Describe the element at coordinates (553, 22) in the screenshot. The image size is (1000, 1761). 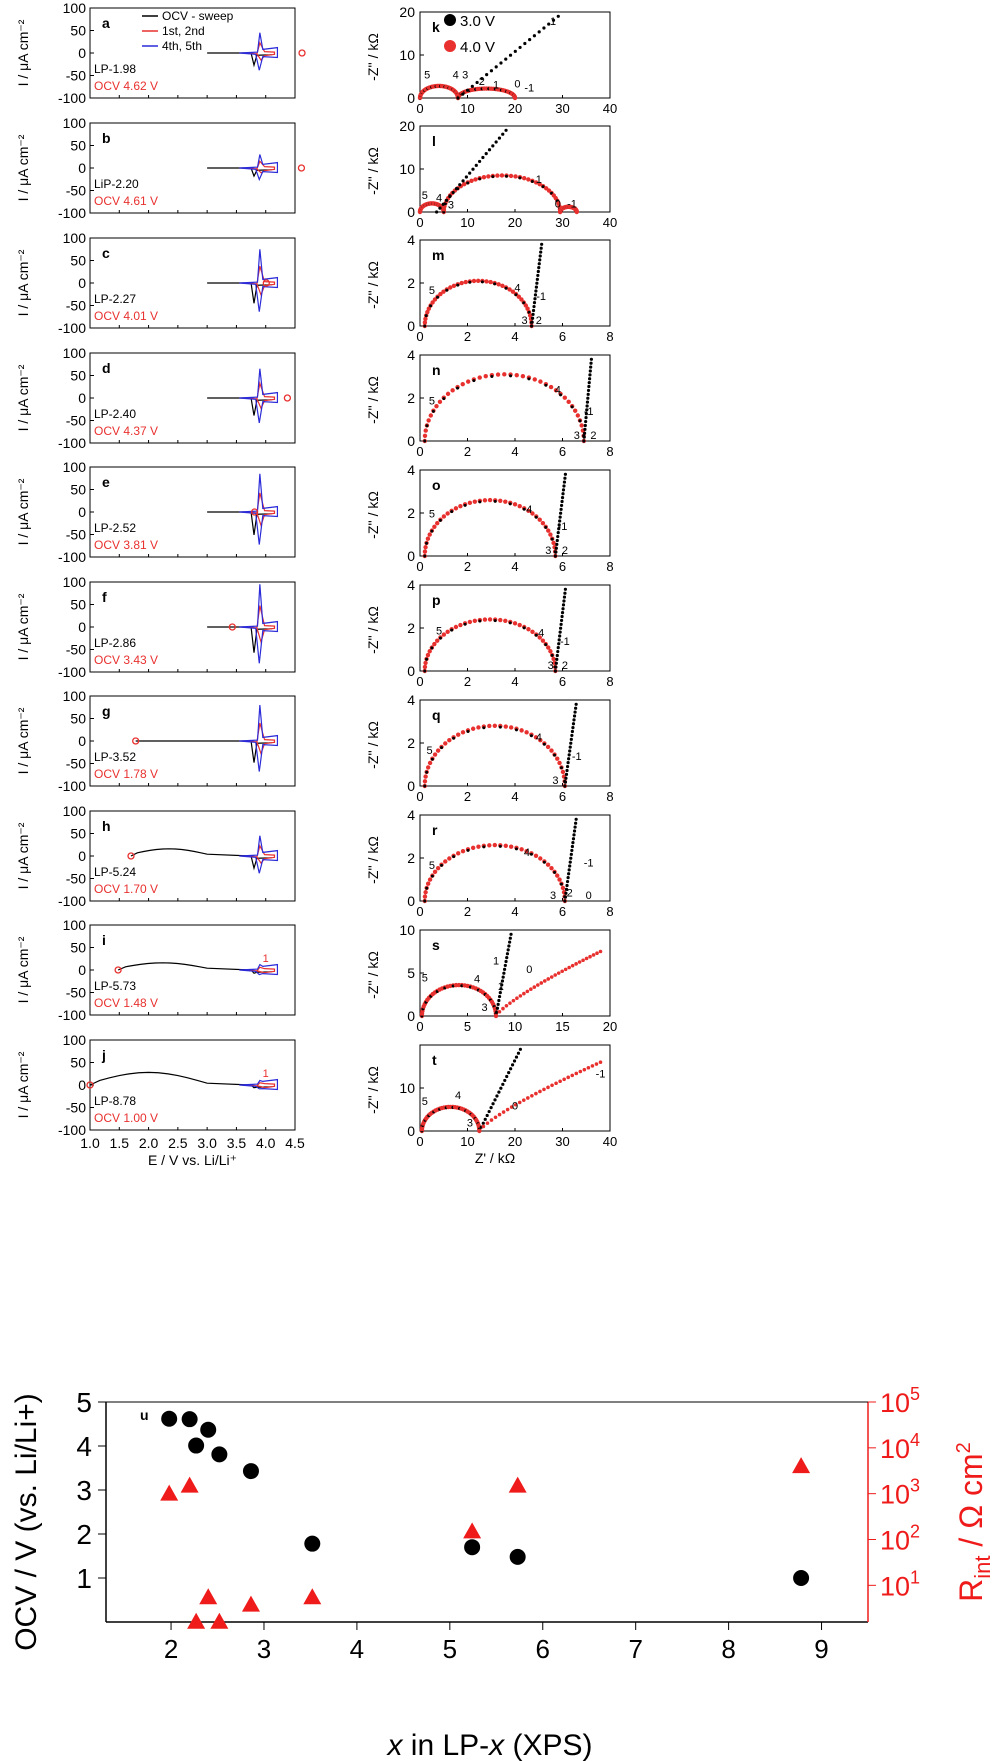
I see `eis-freq-marker: 1` at that location.